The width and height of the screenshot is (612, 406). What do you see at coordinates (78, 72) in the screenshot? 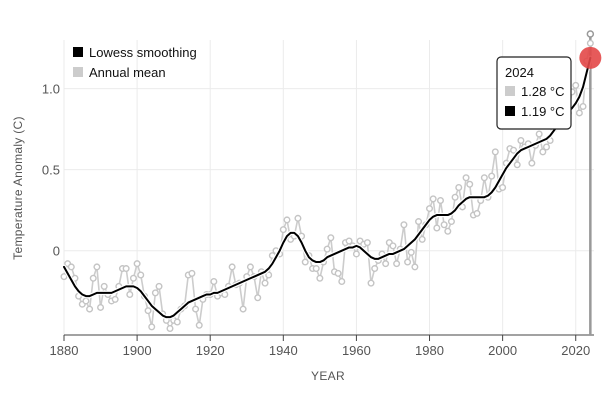
I see `legend-swatch-annual` at bounding box center [78, 72].